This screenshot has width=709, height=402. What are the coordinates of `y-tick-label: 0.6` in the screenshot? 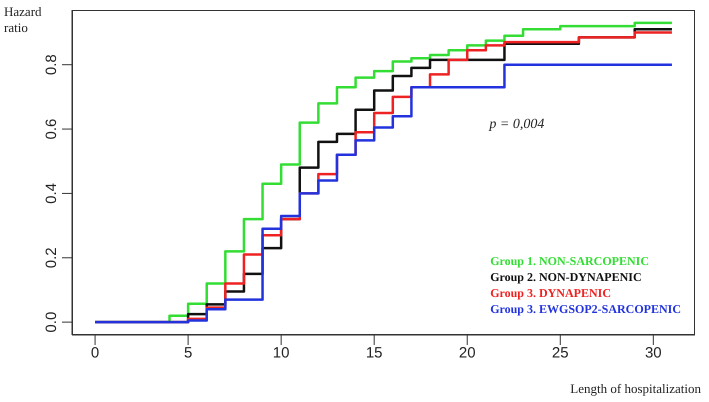 It's located at (51, 129).